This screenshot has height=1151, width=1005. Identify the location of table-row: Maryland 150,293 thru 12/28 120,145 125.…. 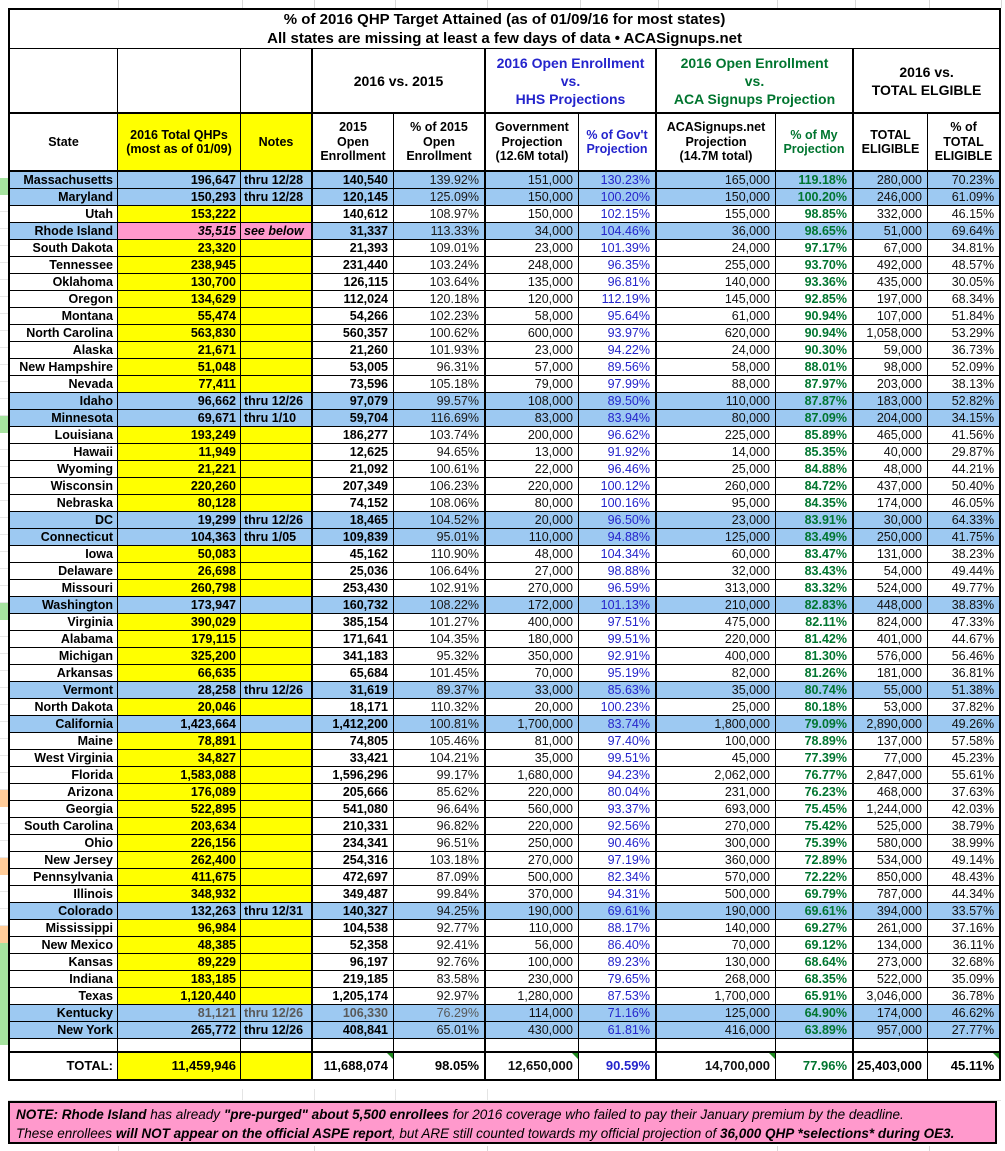
(505, 197).